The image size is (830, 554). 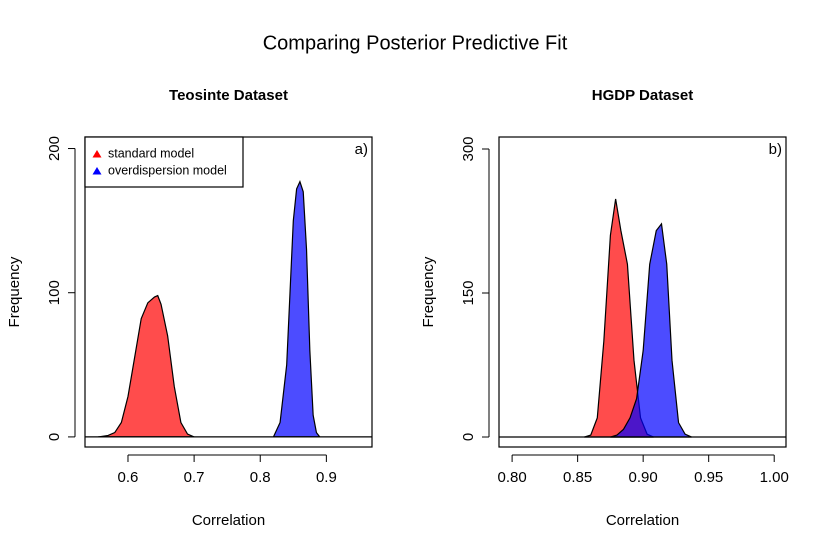 What do you see at coordinates (326, 477) in the screenshot?
I see `x-tick-label: 0.9` at bounding box center [326, 477].